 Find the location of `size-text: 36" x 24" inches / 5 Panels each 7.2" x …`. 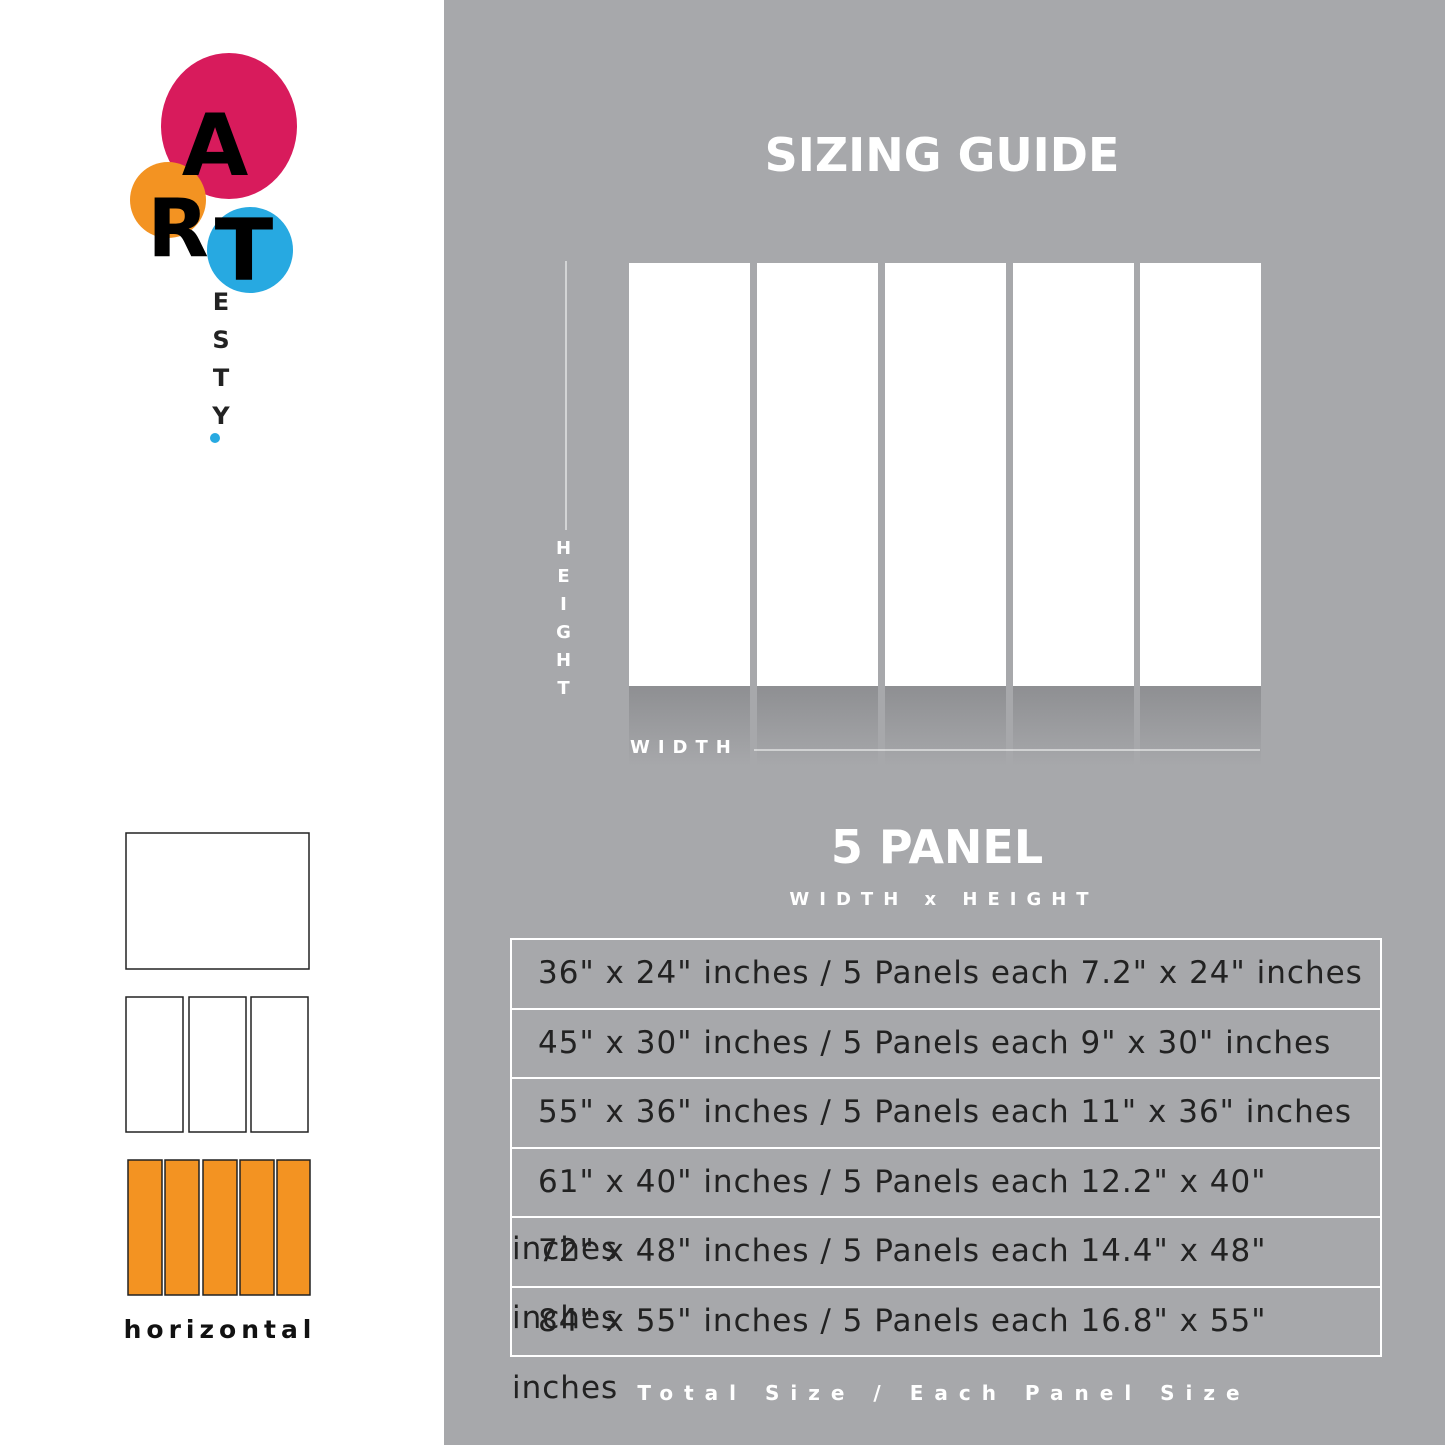

size-text: 36" x 24" inches / 5 Panels each 7.2" x … is located at coordinates (950, 973).